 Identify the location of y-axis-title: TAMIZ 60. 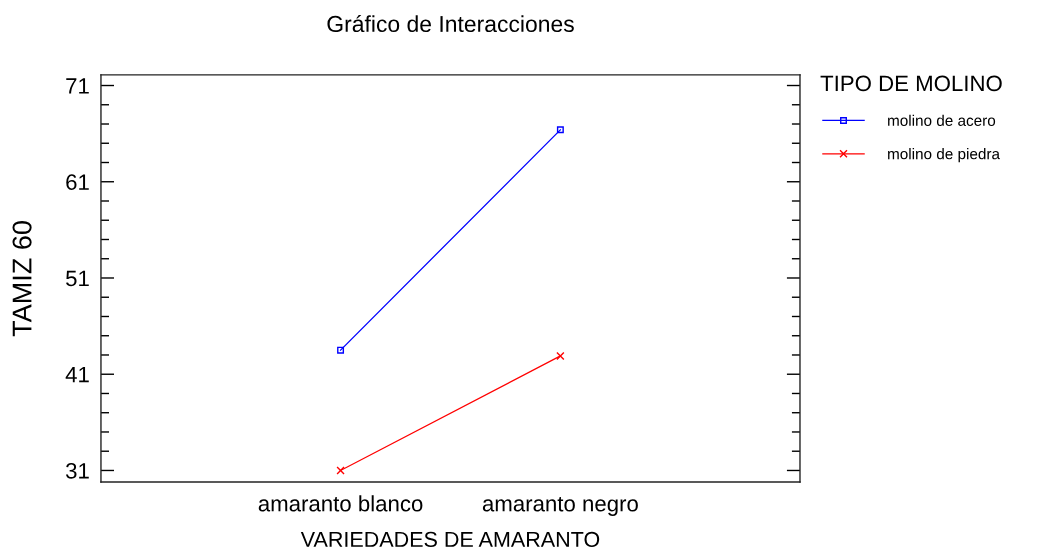
(22, 279).